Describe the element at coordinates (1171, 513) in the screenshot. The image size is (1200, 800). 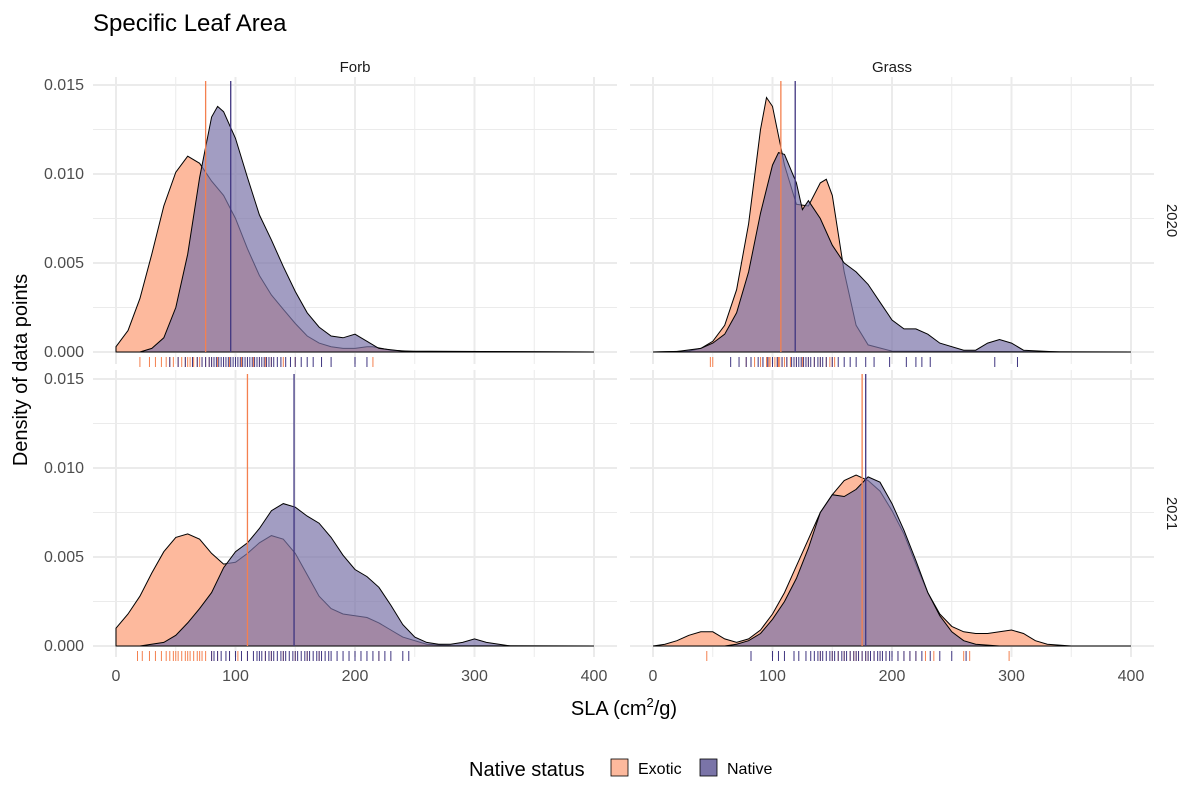
I see `facet-row-label: 2021` at that location.